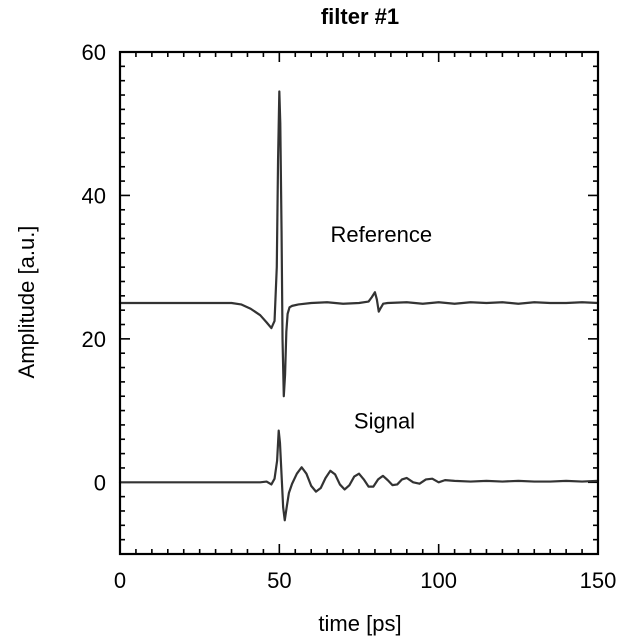 The height and width of the screenshot is (641, 637). I want to click on x-tick-label: 0, so click(120, 580).